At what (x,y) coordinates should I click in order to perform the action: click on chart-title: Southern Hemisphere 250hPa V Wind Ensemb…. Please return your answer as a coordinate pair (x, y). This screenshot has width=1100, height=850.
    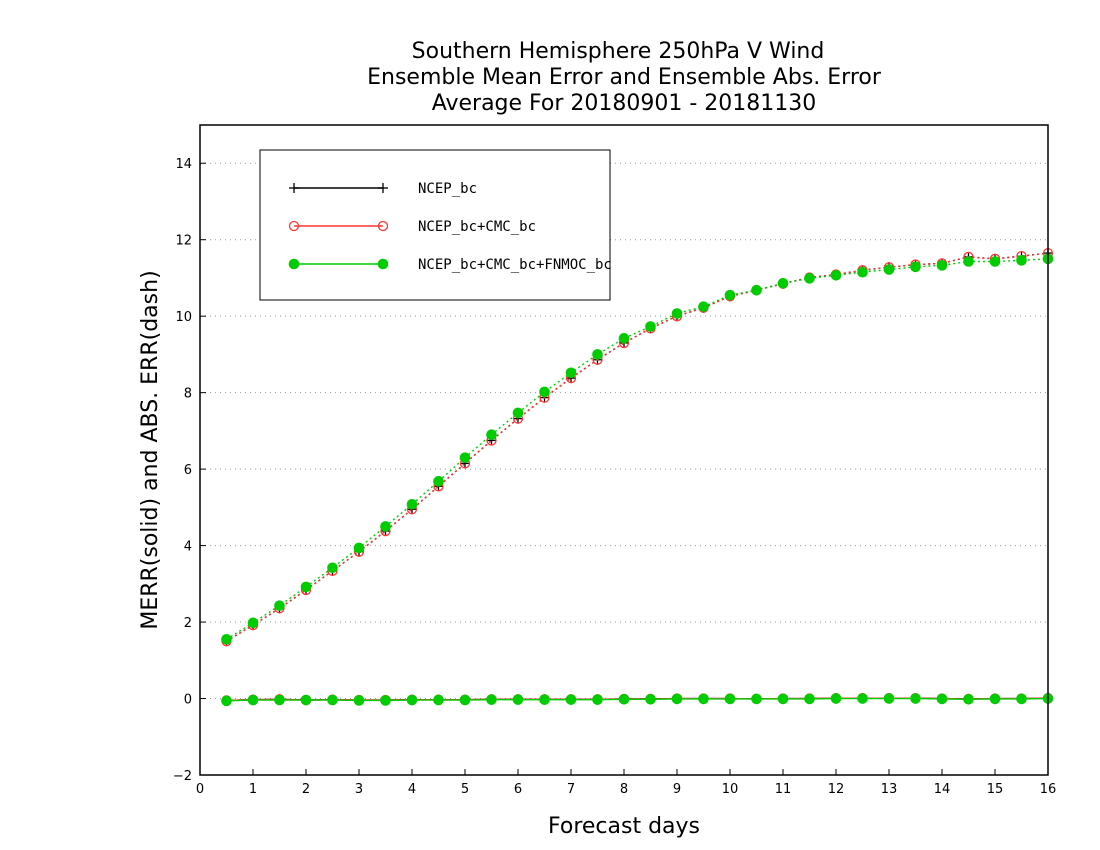
    Looking at the image, I should click on (624, 77).